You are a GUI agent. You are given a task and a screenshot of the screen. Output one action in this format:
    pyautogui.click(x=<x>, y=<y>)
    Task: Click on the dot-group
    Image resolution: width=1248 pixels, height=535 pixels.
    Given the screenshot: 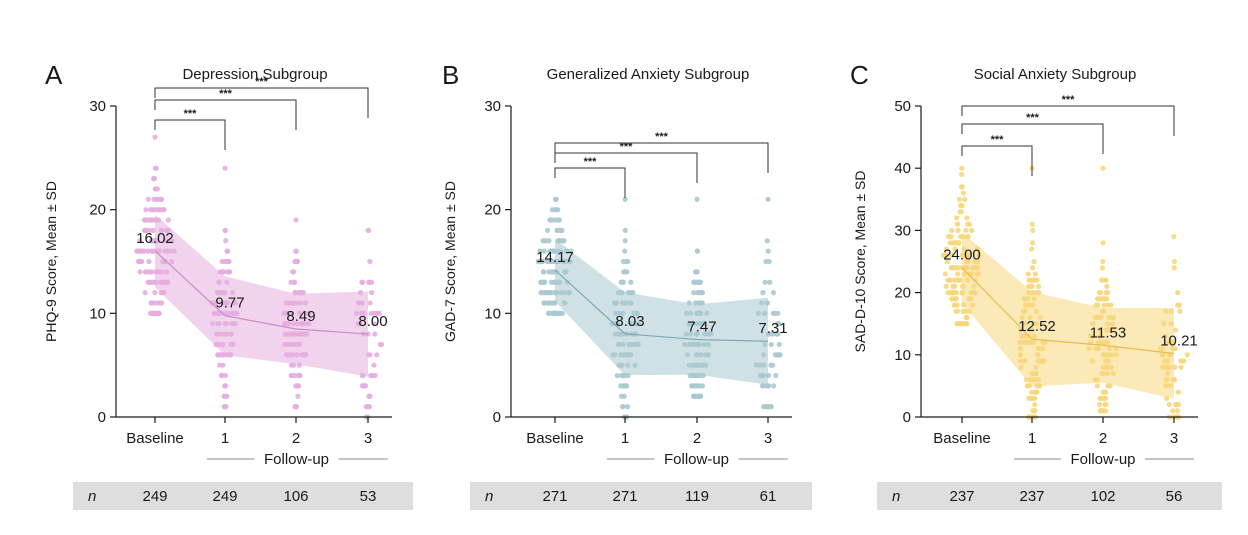 What is the action you would take?
    pyautogui.click(x=1102, y=289)
    